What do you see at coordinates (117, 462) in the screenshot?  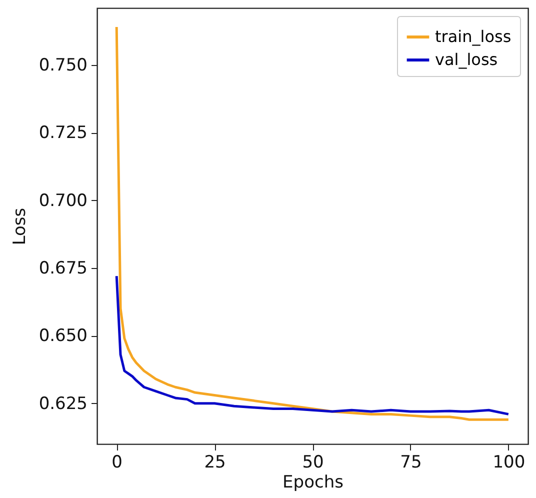 I see `x-tick-label: 0` at bounding box center [117, 462].